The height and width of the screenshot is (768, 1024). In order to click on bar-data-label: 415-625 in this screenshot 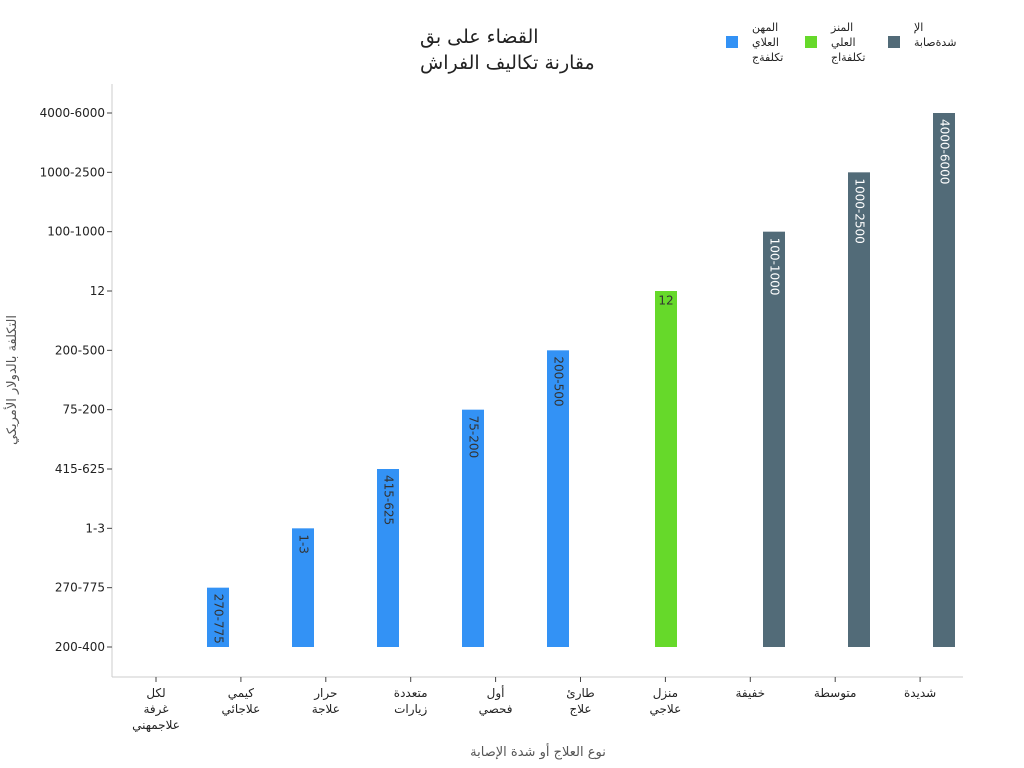, I will do `click(389, 500)`.